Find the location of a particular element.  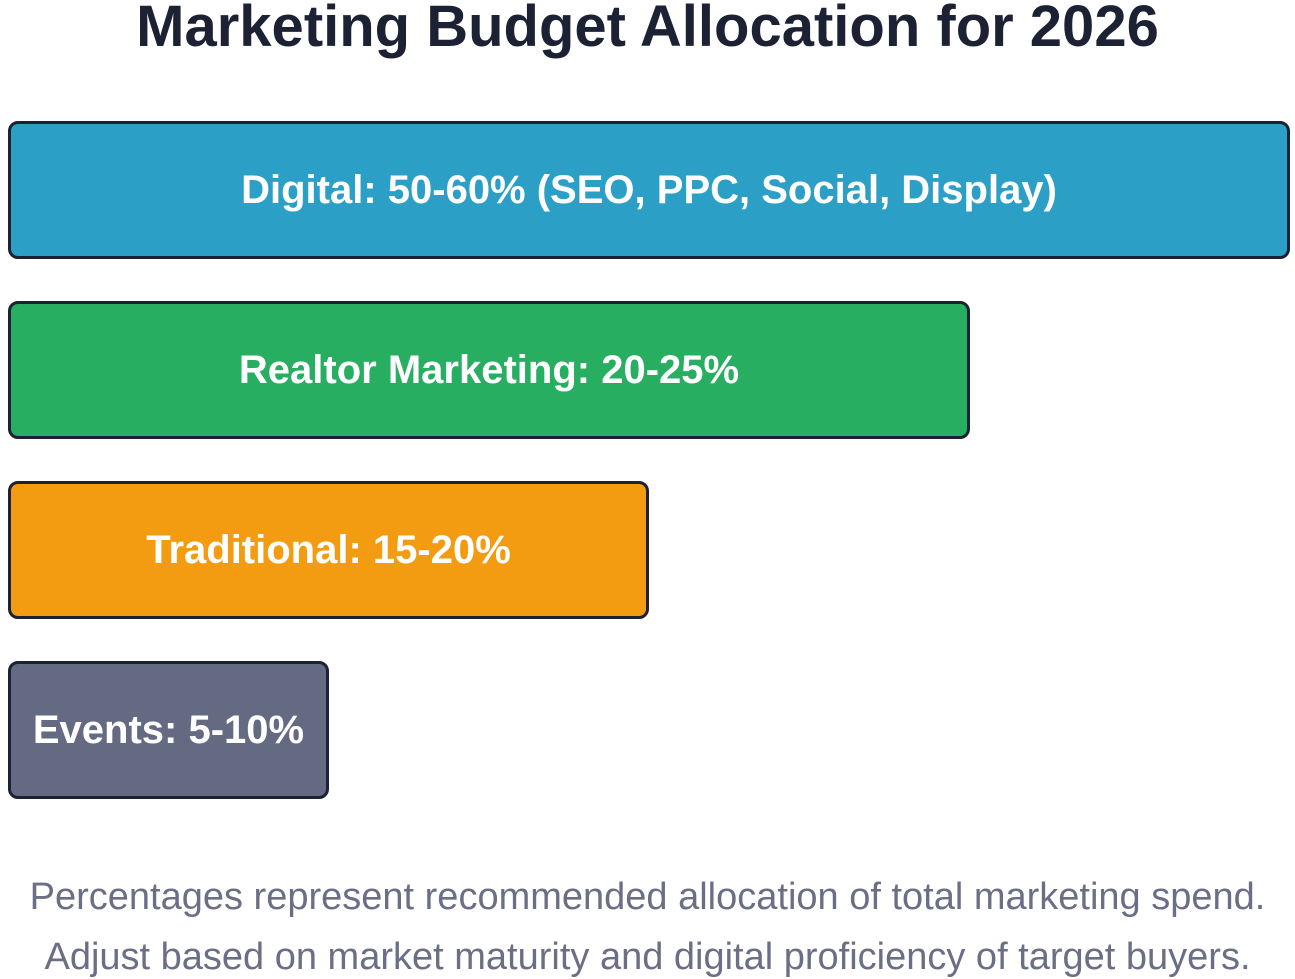

bar-events: Events: 5-10% is located at coordinates (168, 730).